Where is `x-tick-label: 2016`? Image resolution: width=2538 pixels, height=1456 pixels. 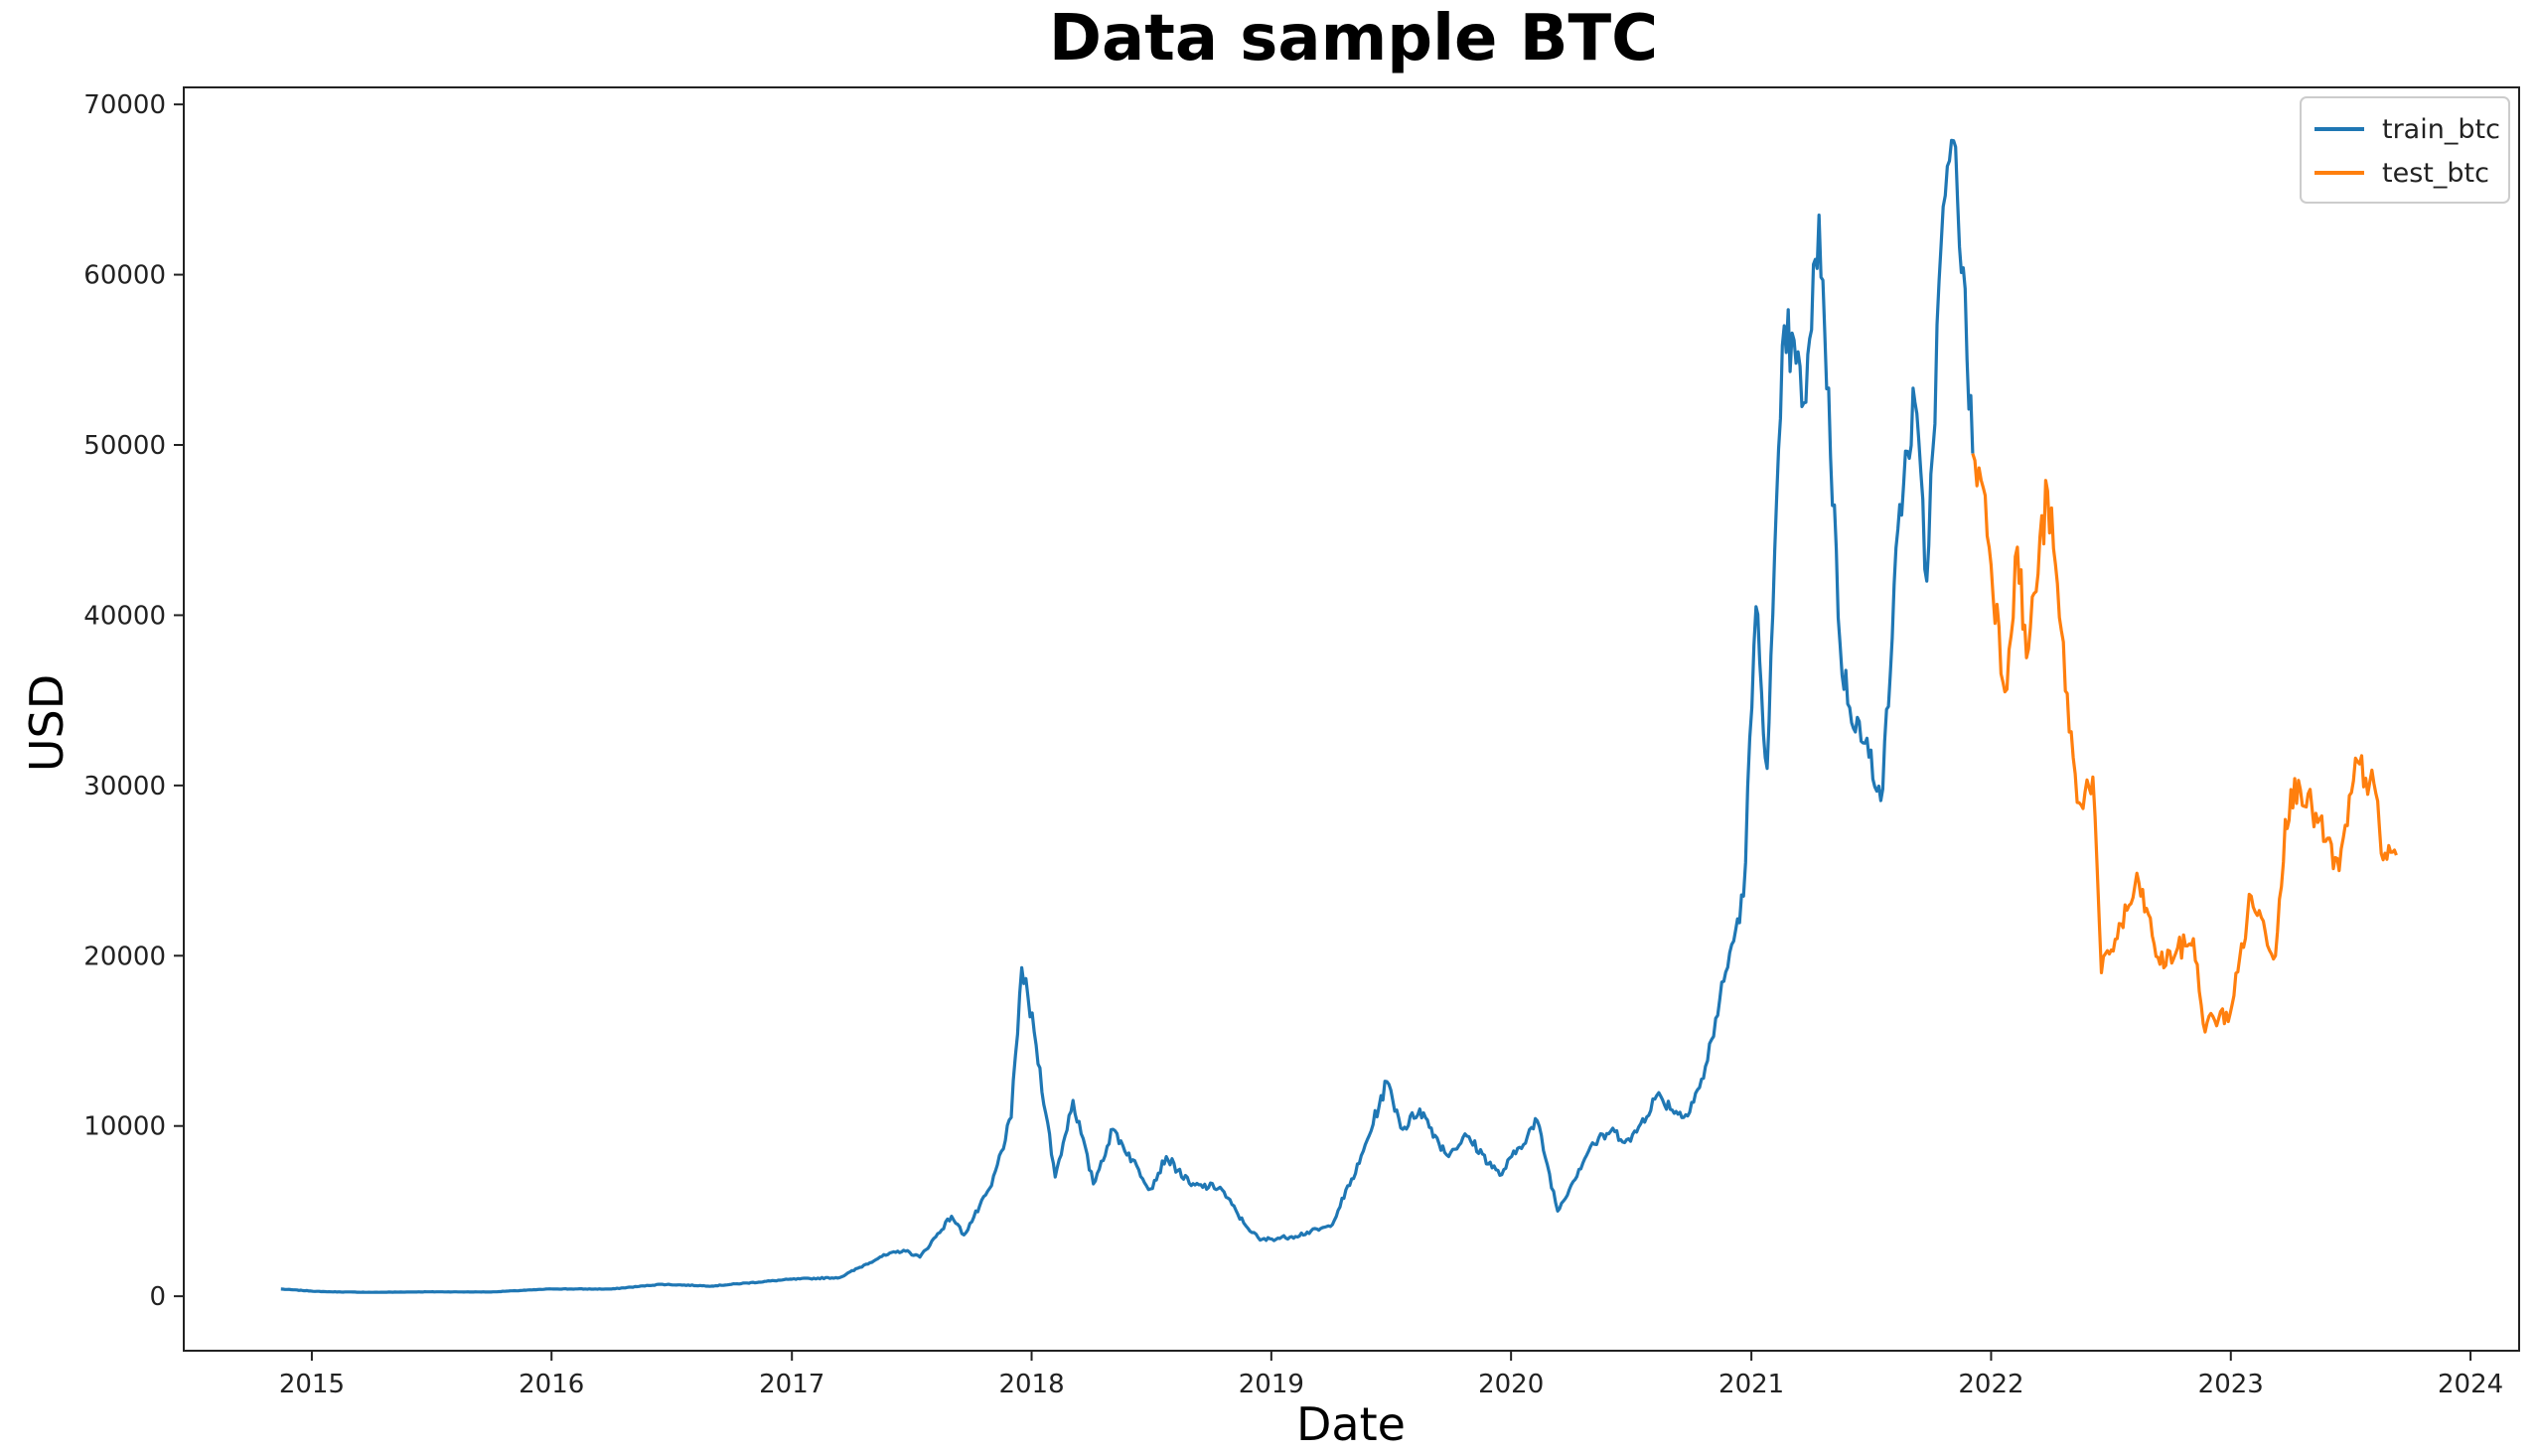
x-tick-label: 2016 is located at coordinates (551, 1384).